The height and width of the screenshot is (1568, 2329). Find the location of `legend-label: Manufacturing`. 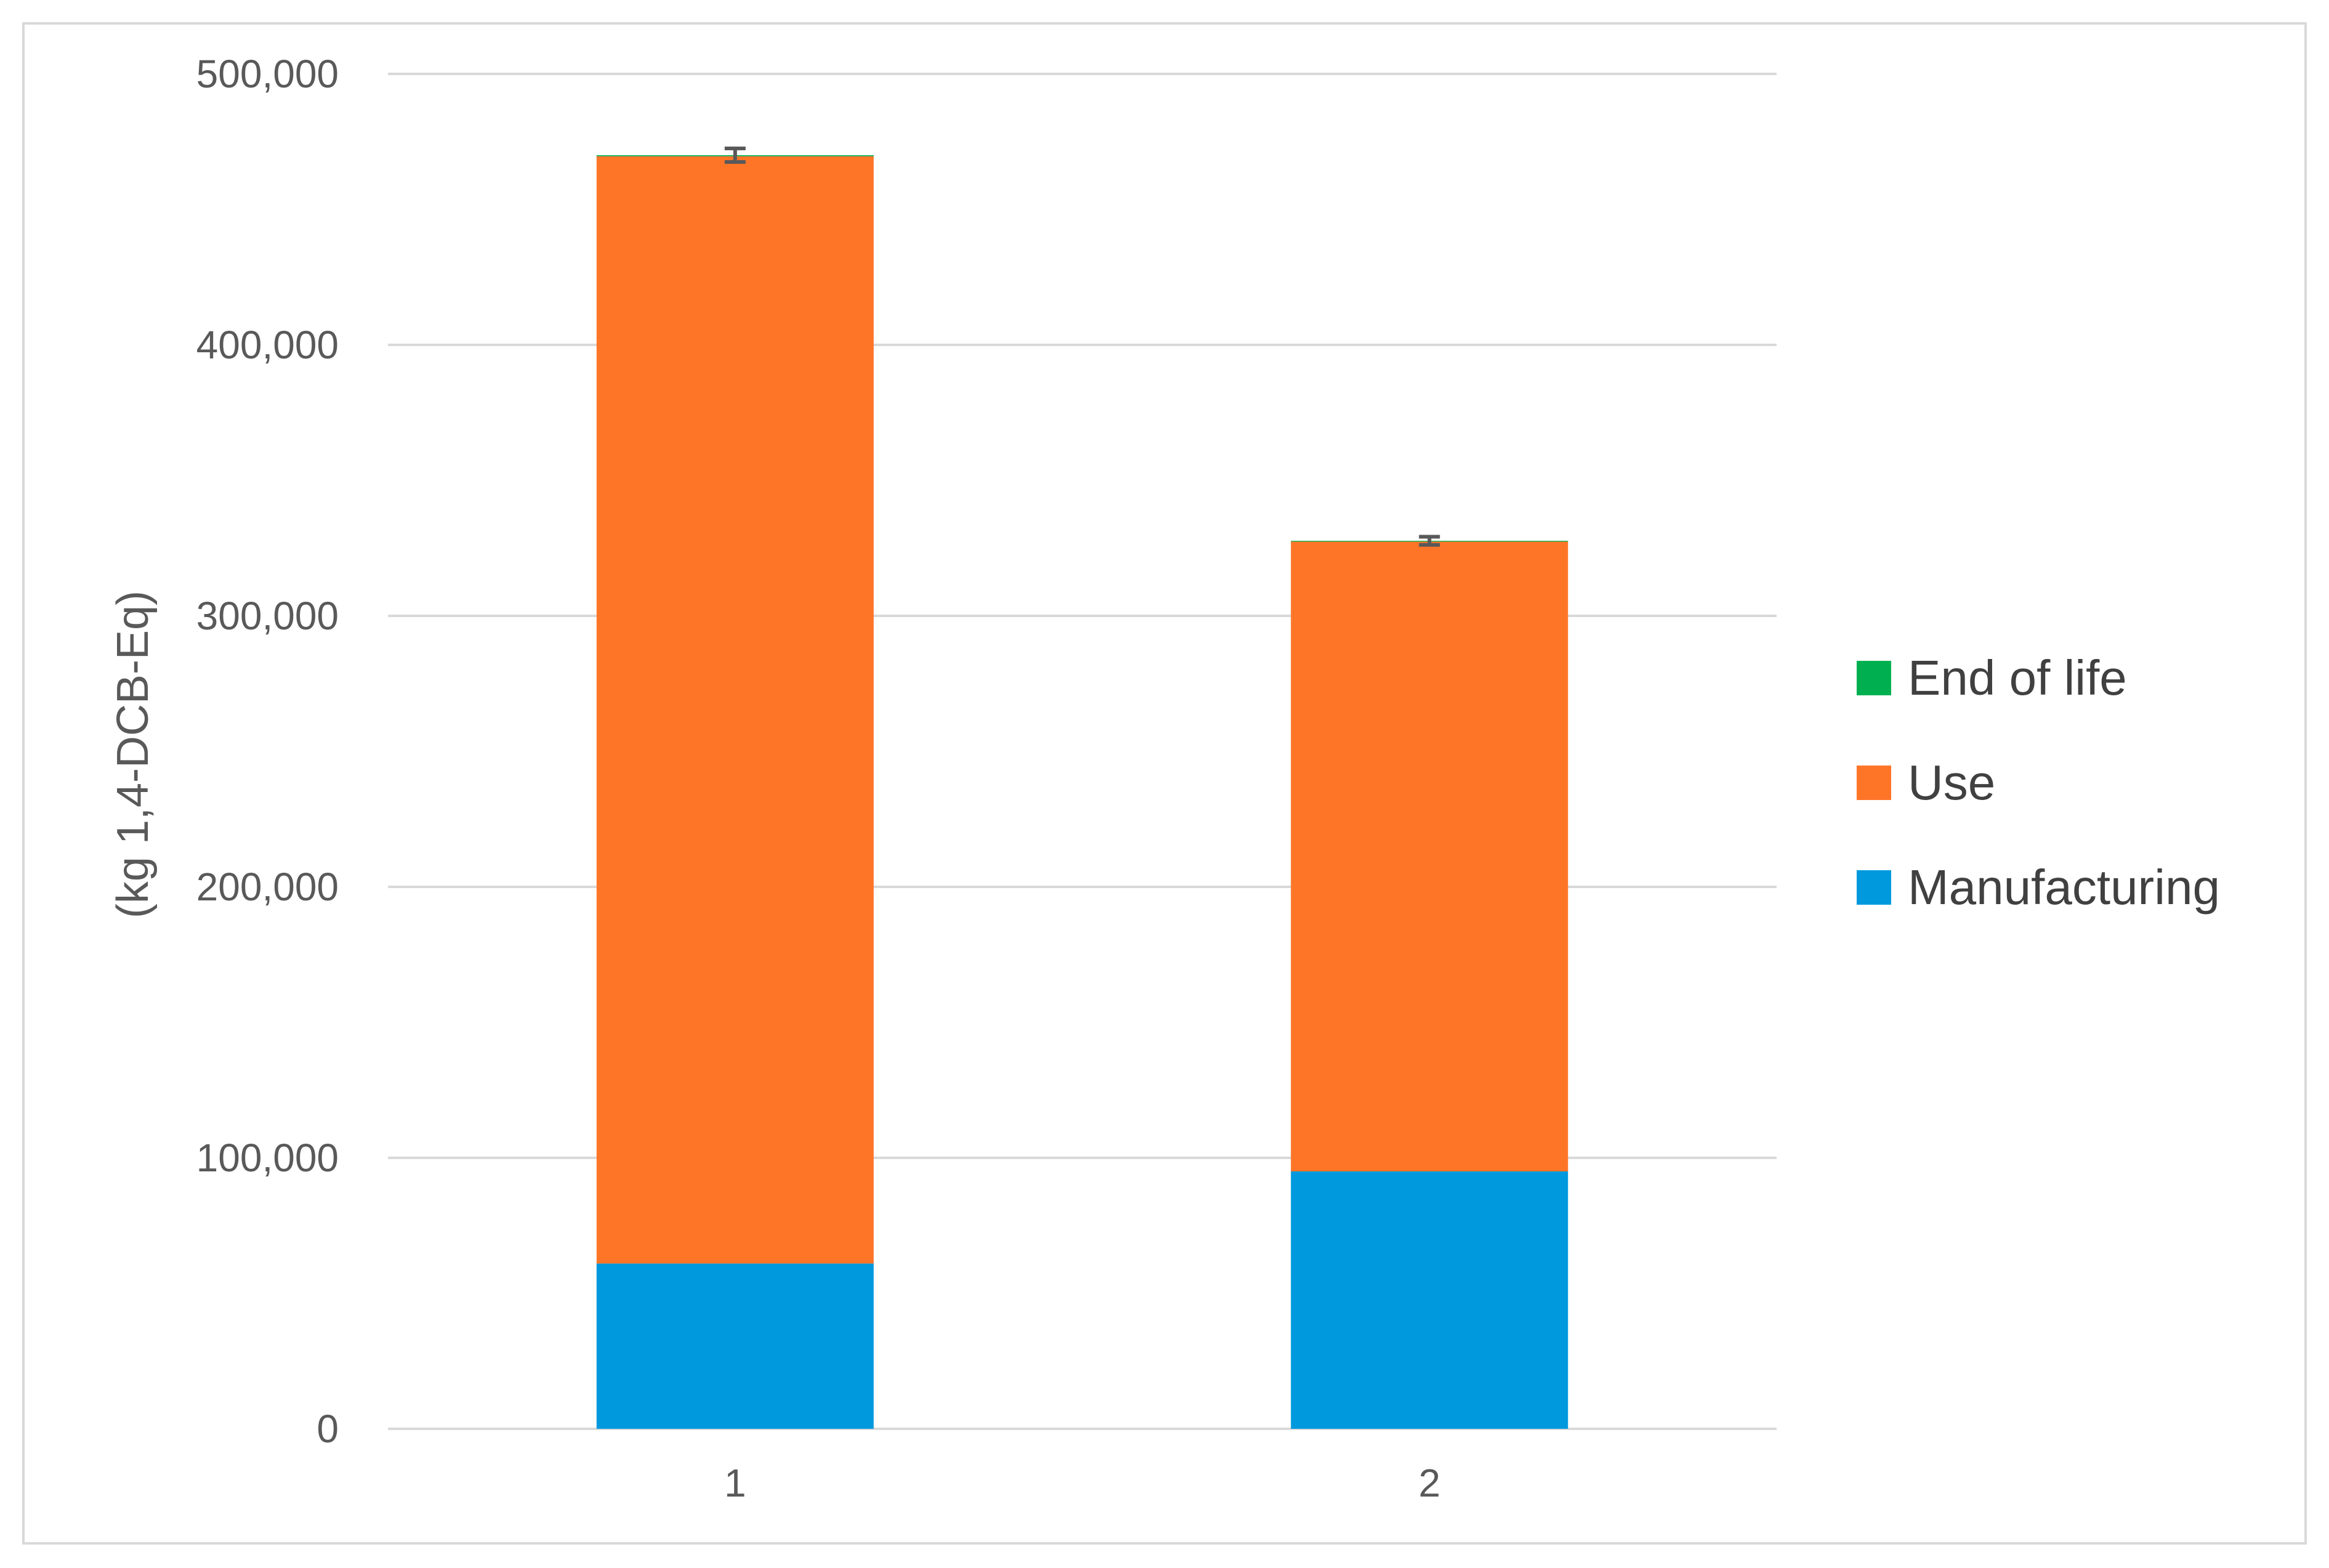

legend-label: Manufacturing is located at coordinates (2064, 887).